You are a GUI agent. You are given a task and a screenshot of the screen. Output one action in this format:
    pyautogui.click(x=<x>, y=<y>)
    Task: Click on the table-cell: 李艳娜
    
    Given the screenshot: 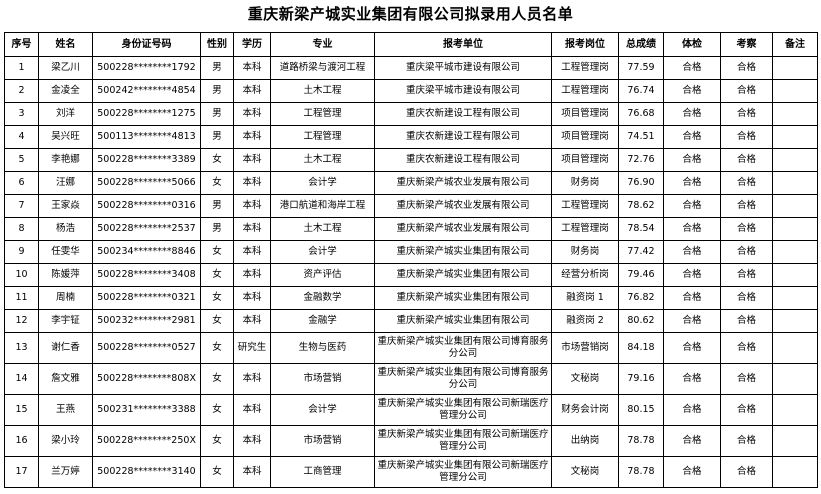 What is the action you would take?
    pyautogui.click(x=65, y=160)
    